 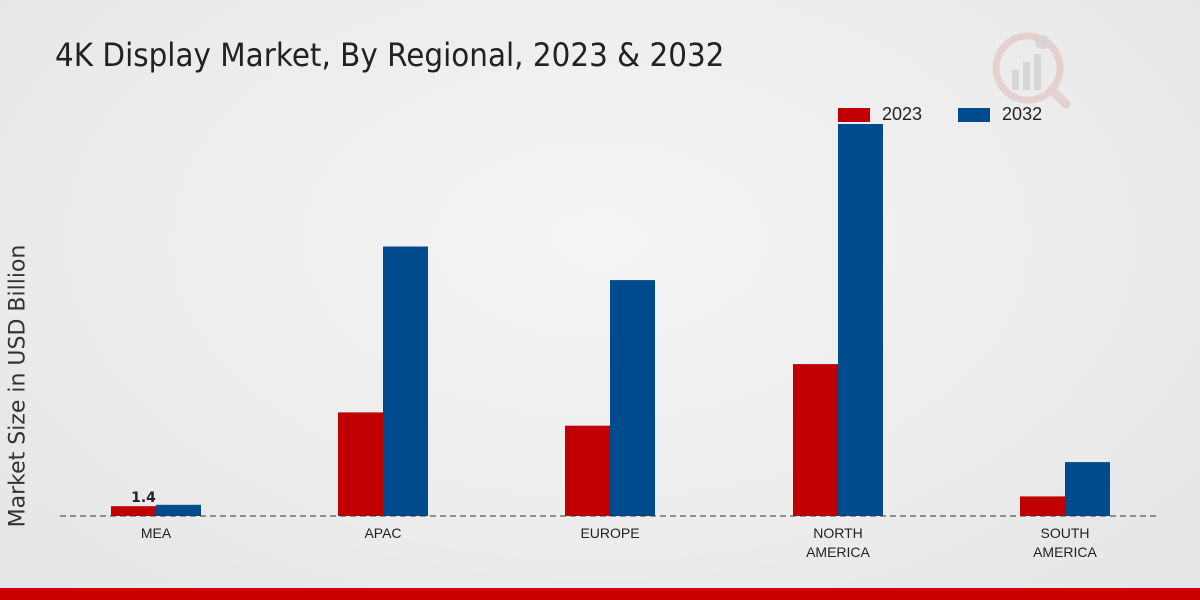 What do you see at coordinates (360, 464) in the screenshot?
I see `bar-apac-2023` at bounding box center [360, 464].